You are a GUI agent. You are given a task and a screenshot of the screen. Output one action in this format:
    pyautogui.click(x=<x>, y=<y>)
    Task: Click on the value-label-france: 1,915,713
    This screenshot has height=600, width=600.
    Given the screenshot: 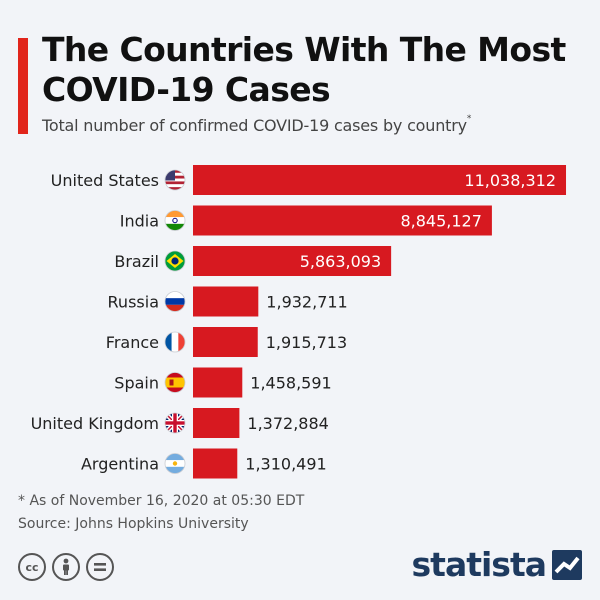 What is the action you would take?
    pyautogui.click(x=306, y=342)
    